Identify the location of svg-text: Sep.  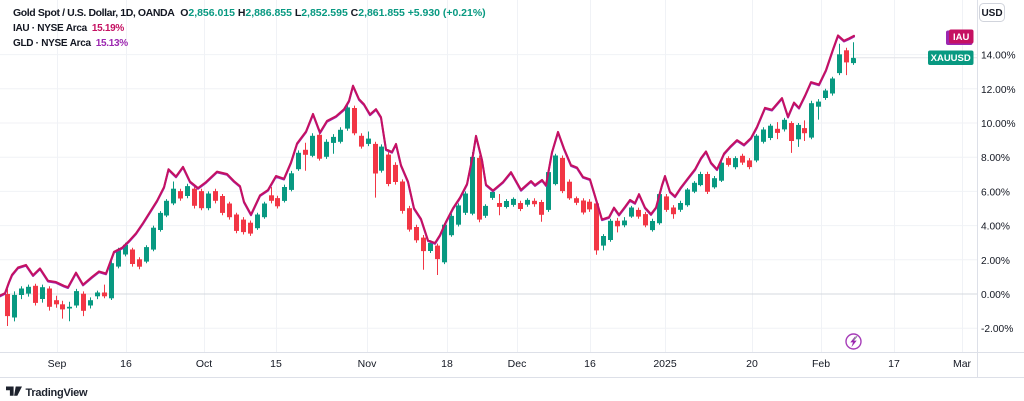
(57, 364).